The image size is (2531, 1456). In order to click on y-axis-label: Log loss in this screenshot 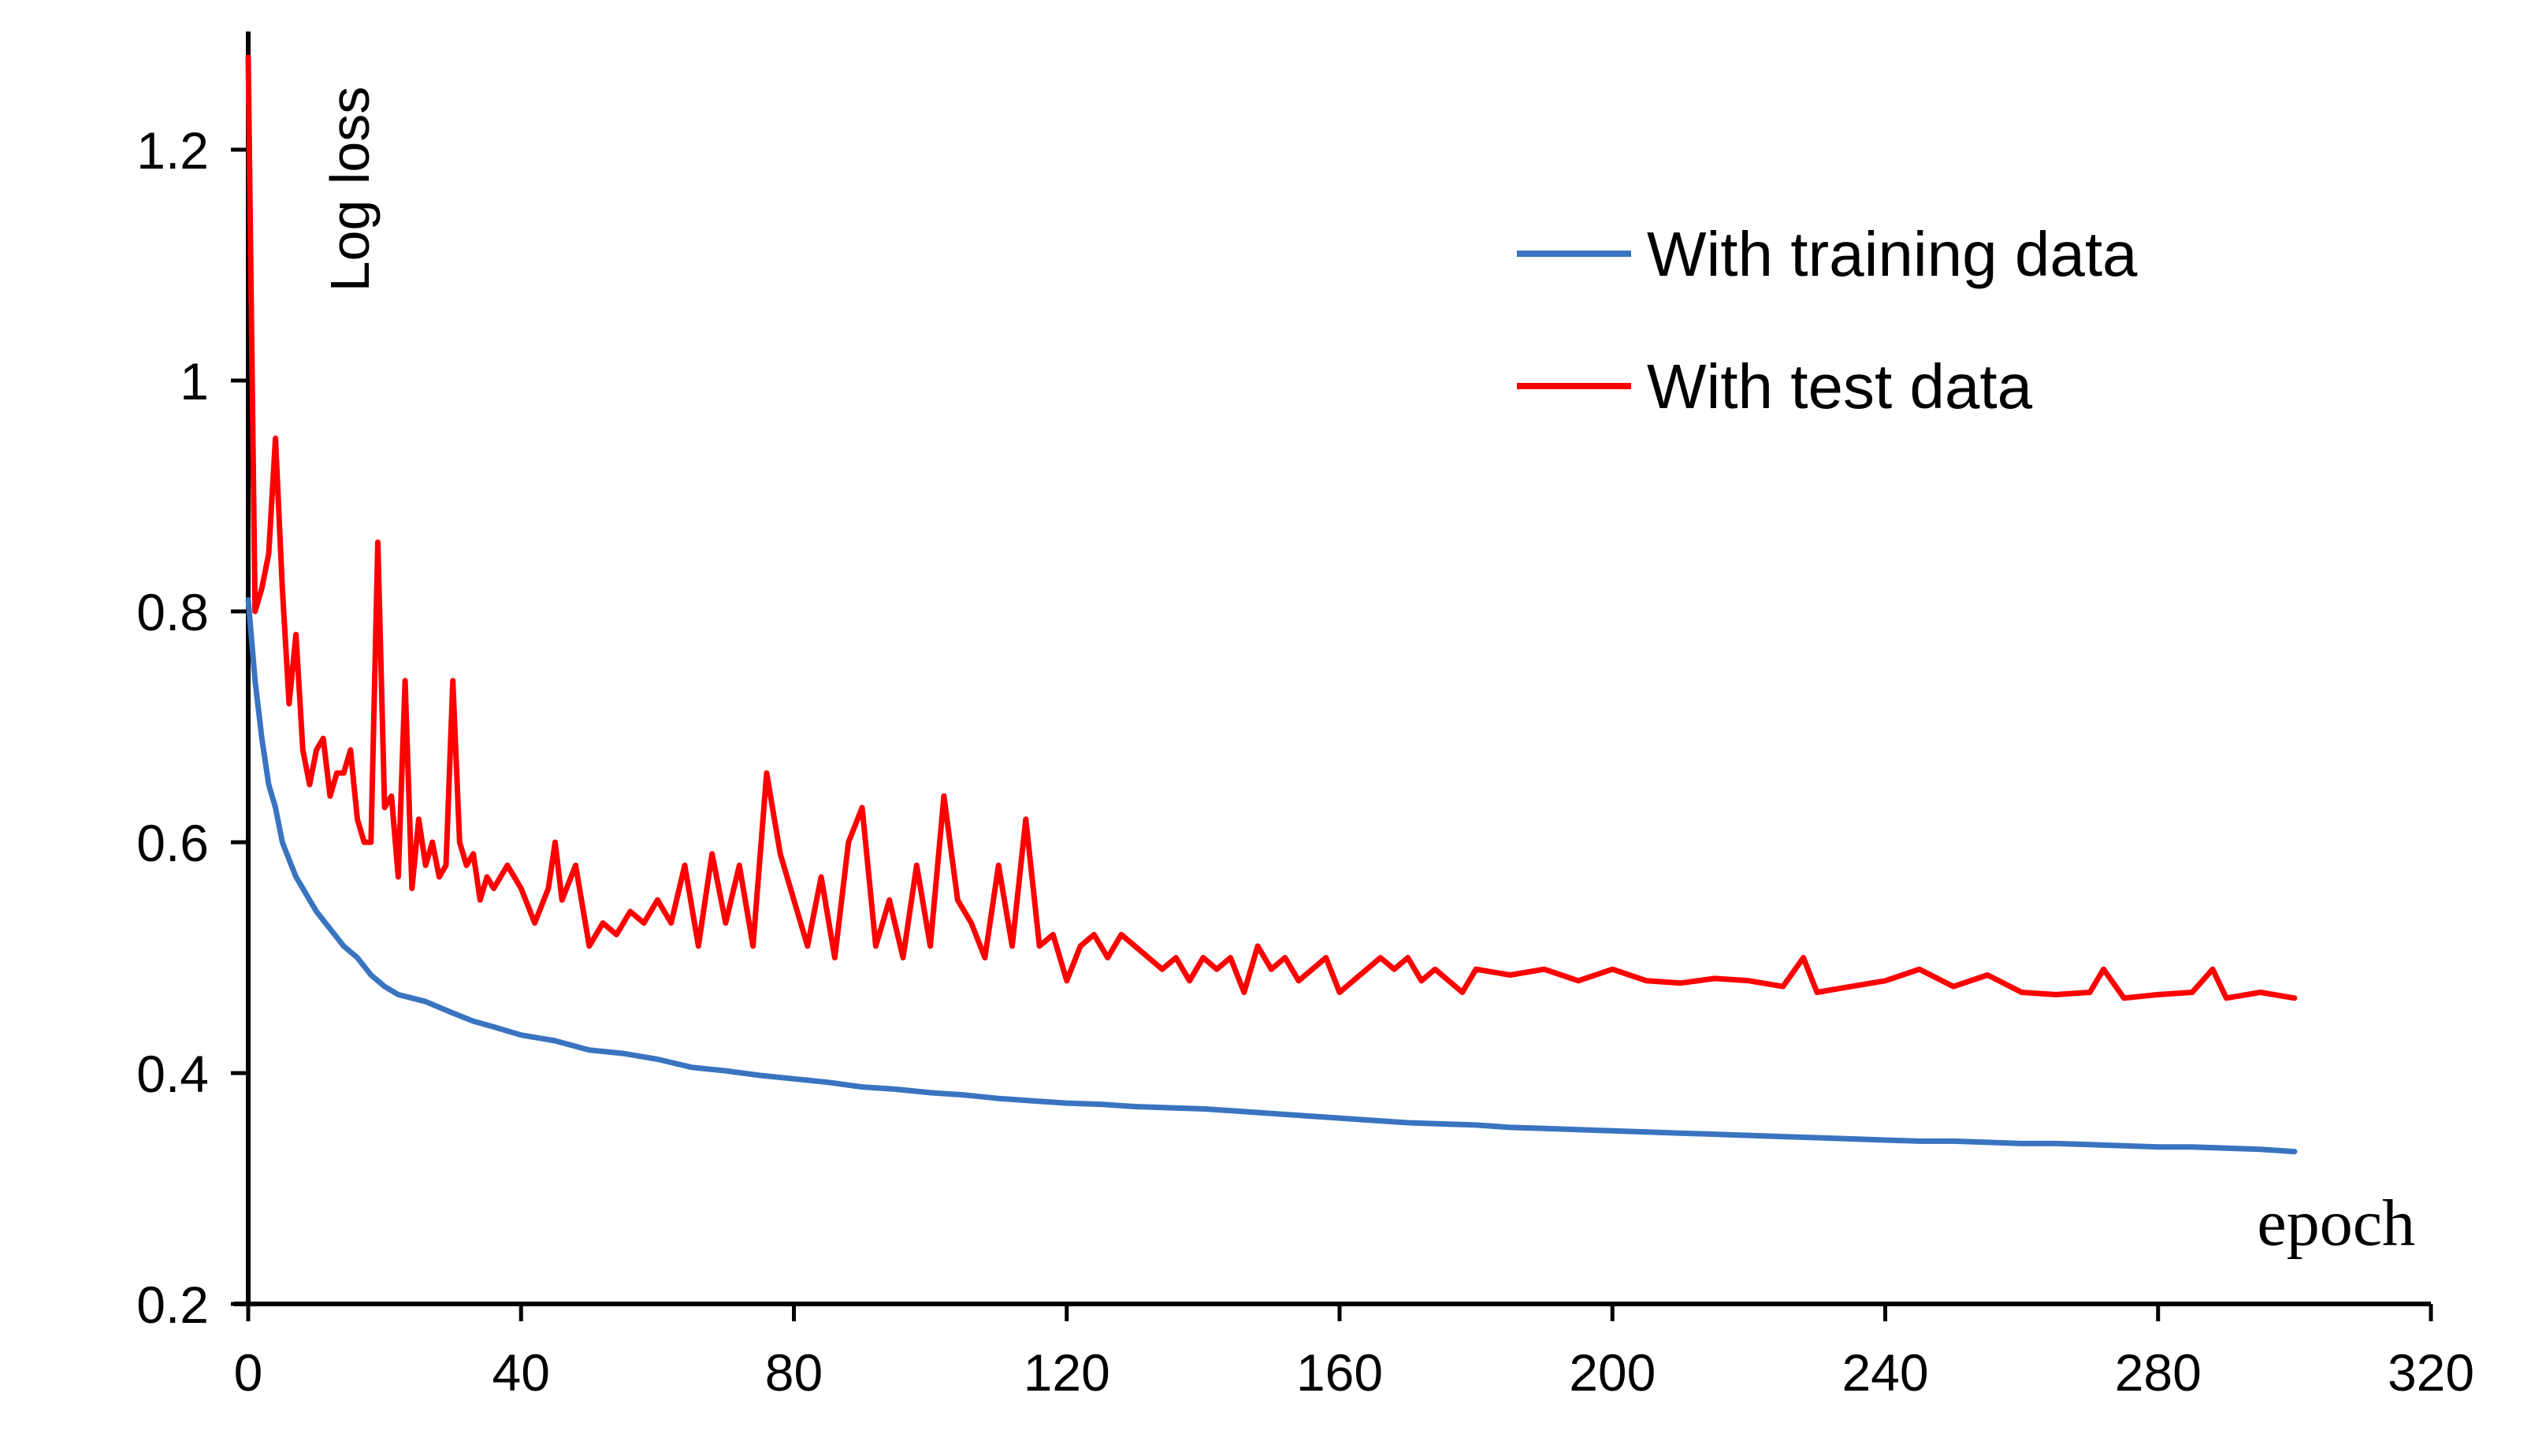, I will do `click(350, 189)`.